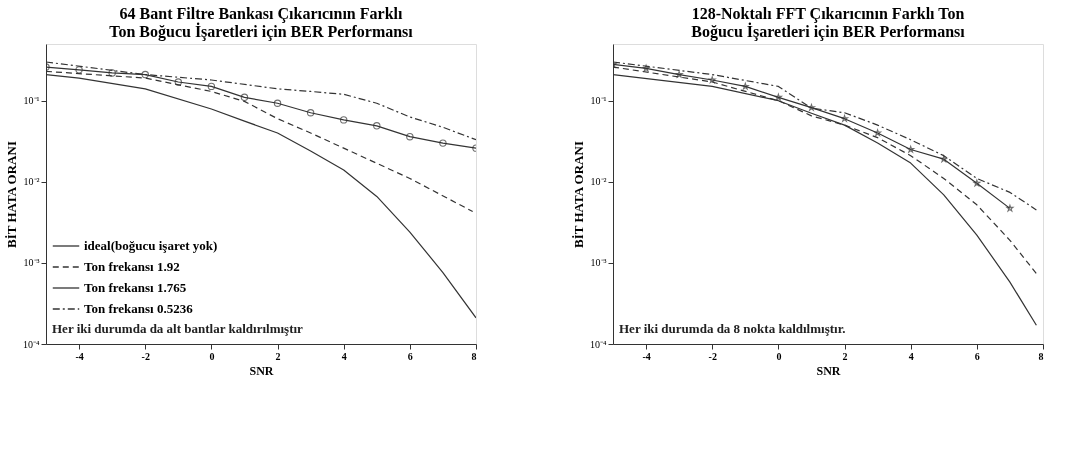 The image size is (1089, 456). What do you see at coordinates (135, 287) in the screenshot?
I see `legend-label: Ton frekansı 1.765` at bounding box center [135, 287].